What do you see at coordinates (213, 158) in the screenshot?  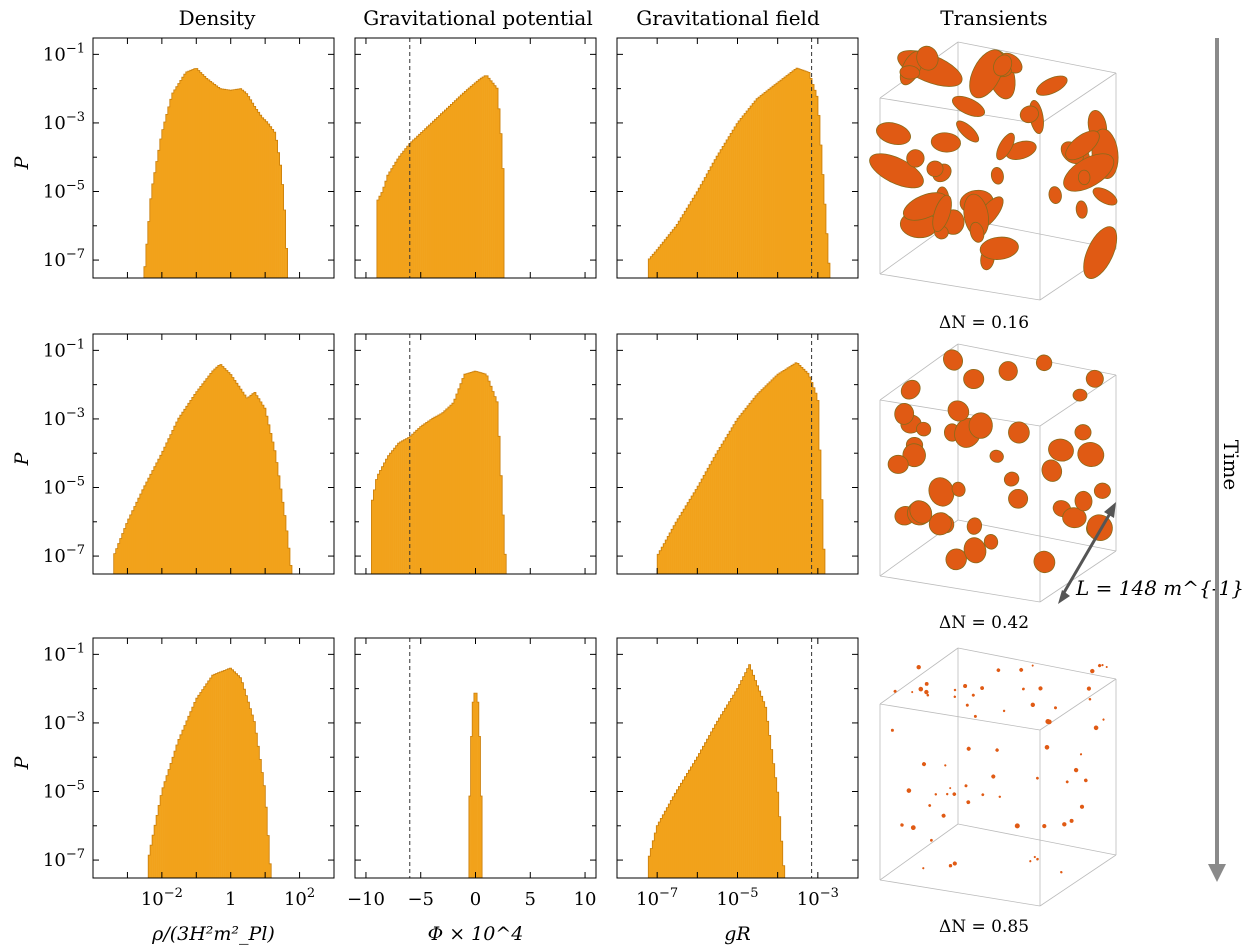 I see `panel-frame` at bounding box center [213, 158].